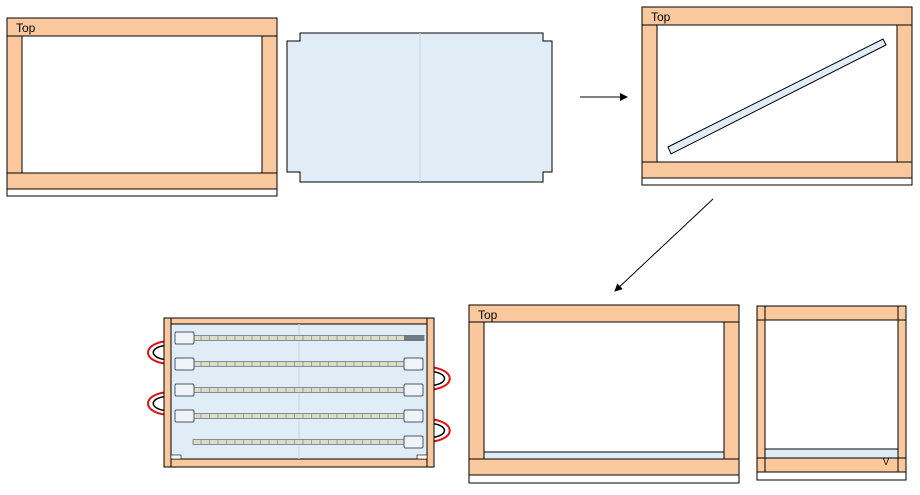 Image resolution: width=920 pixels, height=495 pixels. What do you see at coordinates (831, 393) in the screenshot?
I see `side-view-frame: V` at bounding box center [831, 393].